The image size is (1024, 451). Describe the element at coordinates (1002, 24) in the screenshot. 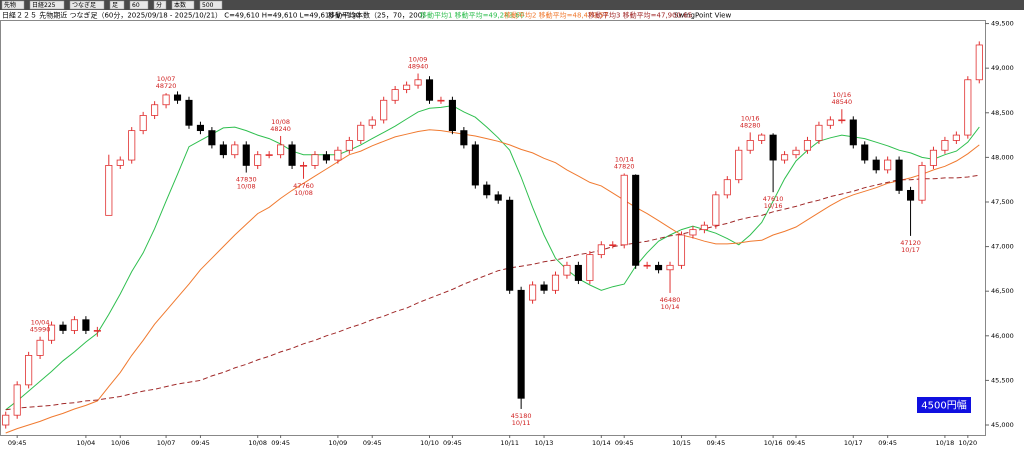

I see `y-tick-label: 49,500` at that location.